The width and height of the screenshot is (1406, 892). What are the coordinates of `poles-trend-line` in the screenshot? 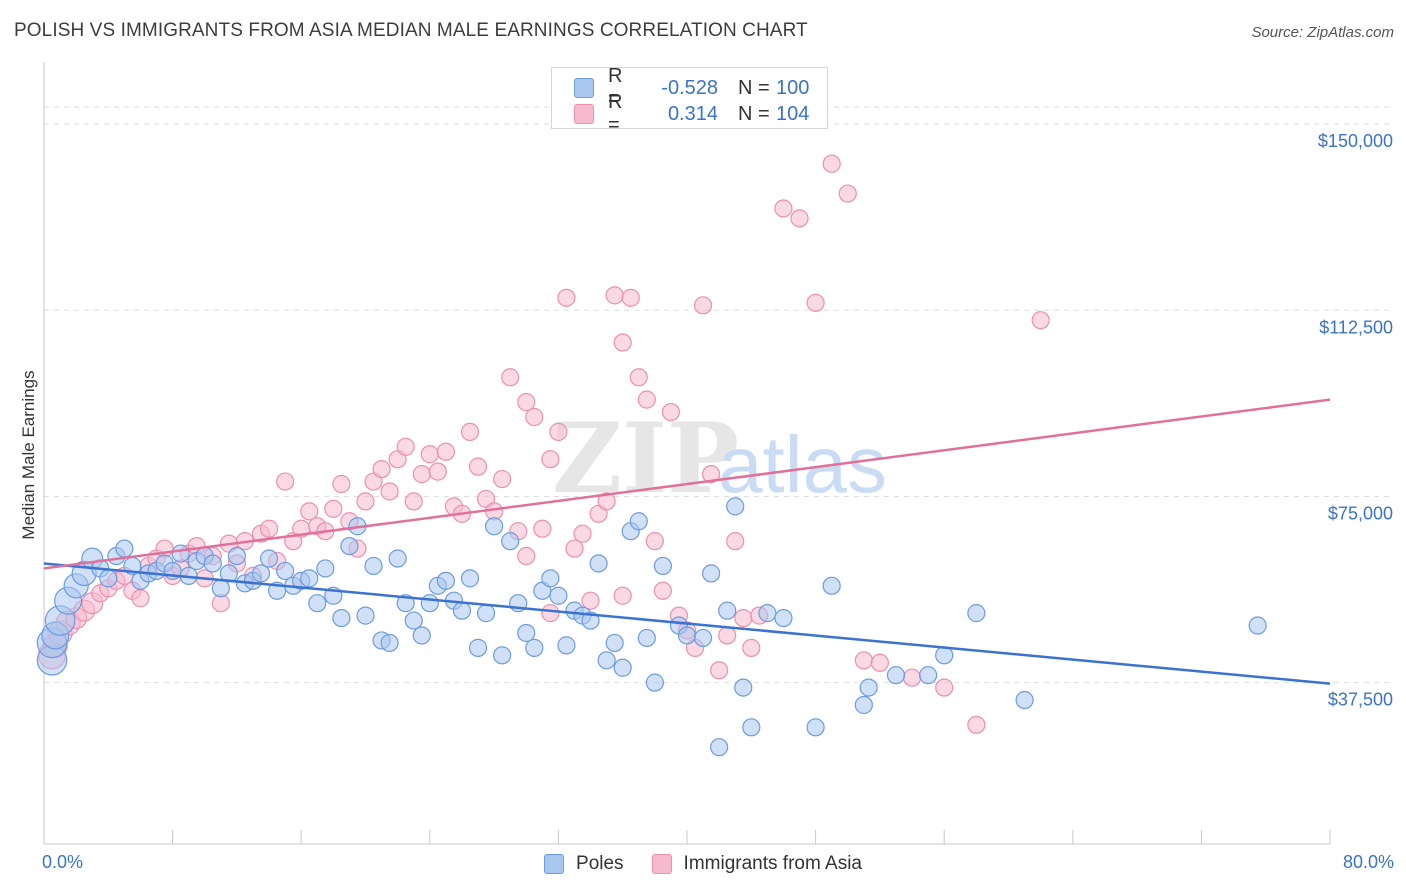 It's located at (687, 623).